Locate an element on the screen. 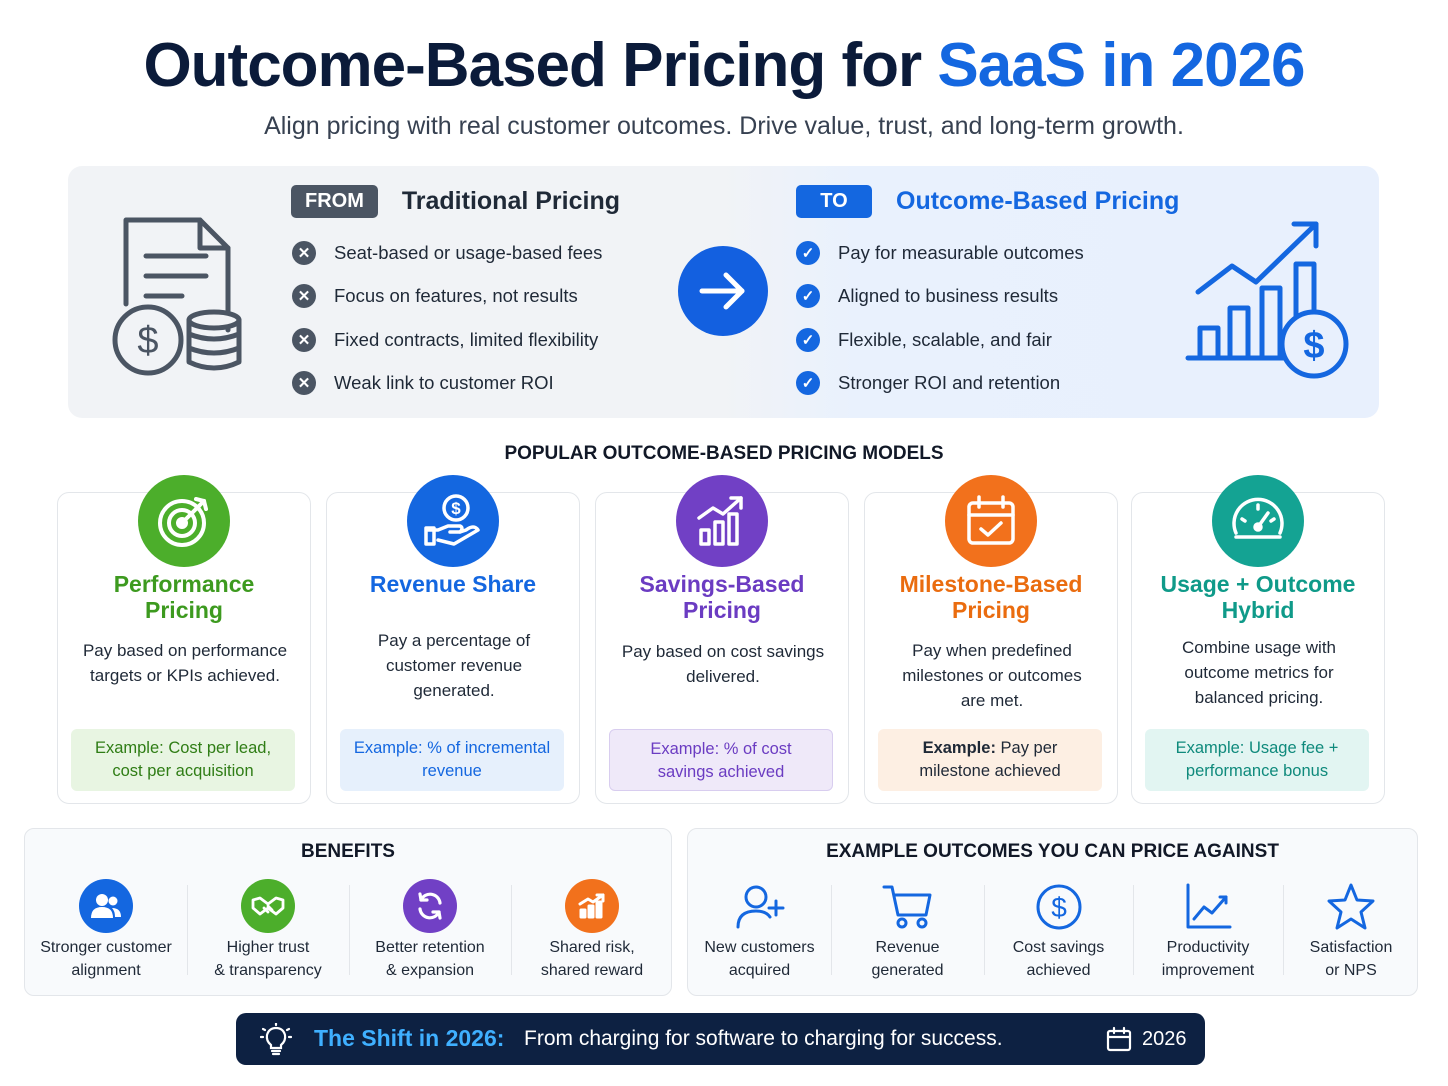 This screenshot has height=1086, width=1448. cart-icon is located at coordinates (906, 907).